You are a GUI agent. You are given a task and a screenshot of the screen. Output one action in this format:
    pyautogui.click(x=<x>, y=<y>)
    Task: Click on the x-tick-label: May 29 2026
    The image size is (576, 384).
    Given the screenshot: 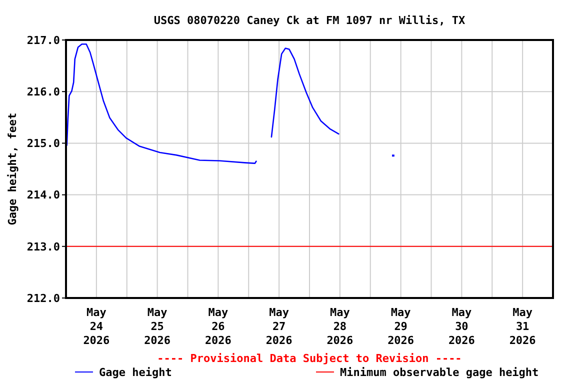 What is the action you would take?
    pyautogui.click(x=401, y=326)
    